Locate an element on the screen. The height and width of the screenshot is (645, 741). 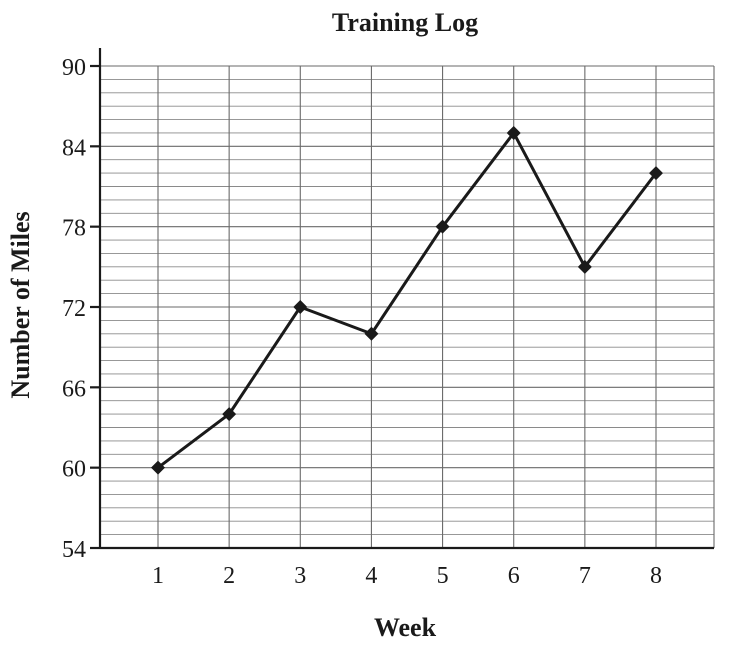
x-tick-label: 6 is located at coordinates (514, 576).